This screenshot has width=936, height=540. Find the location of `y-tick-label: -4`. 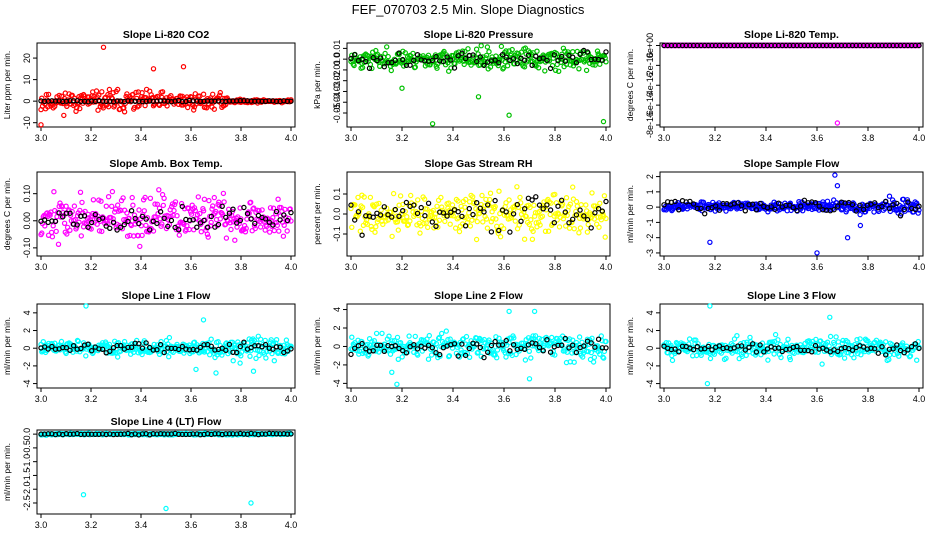

y-tick-label: -4 is located at coordinates (27, 384).